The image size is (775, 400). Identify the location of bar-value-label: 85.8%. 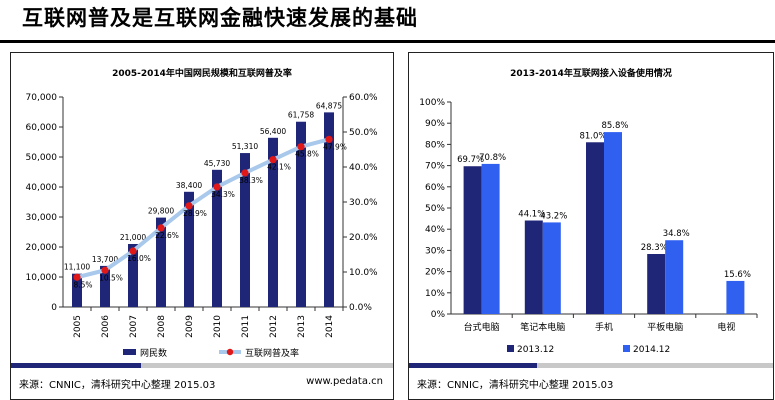
(614, 126).